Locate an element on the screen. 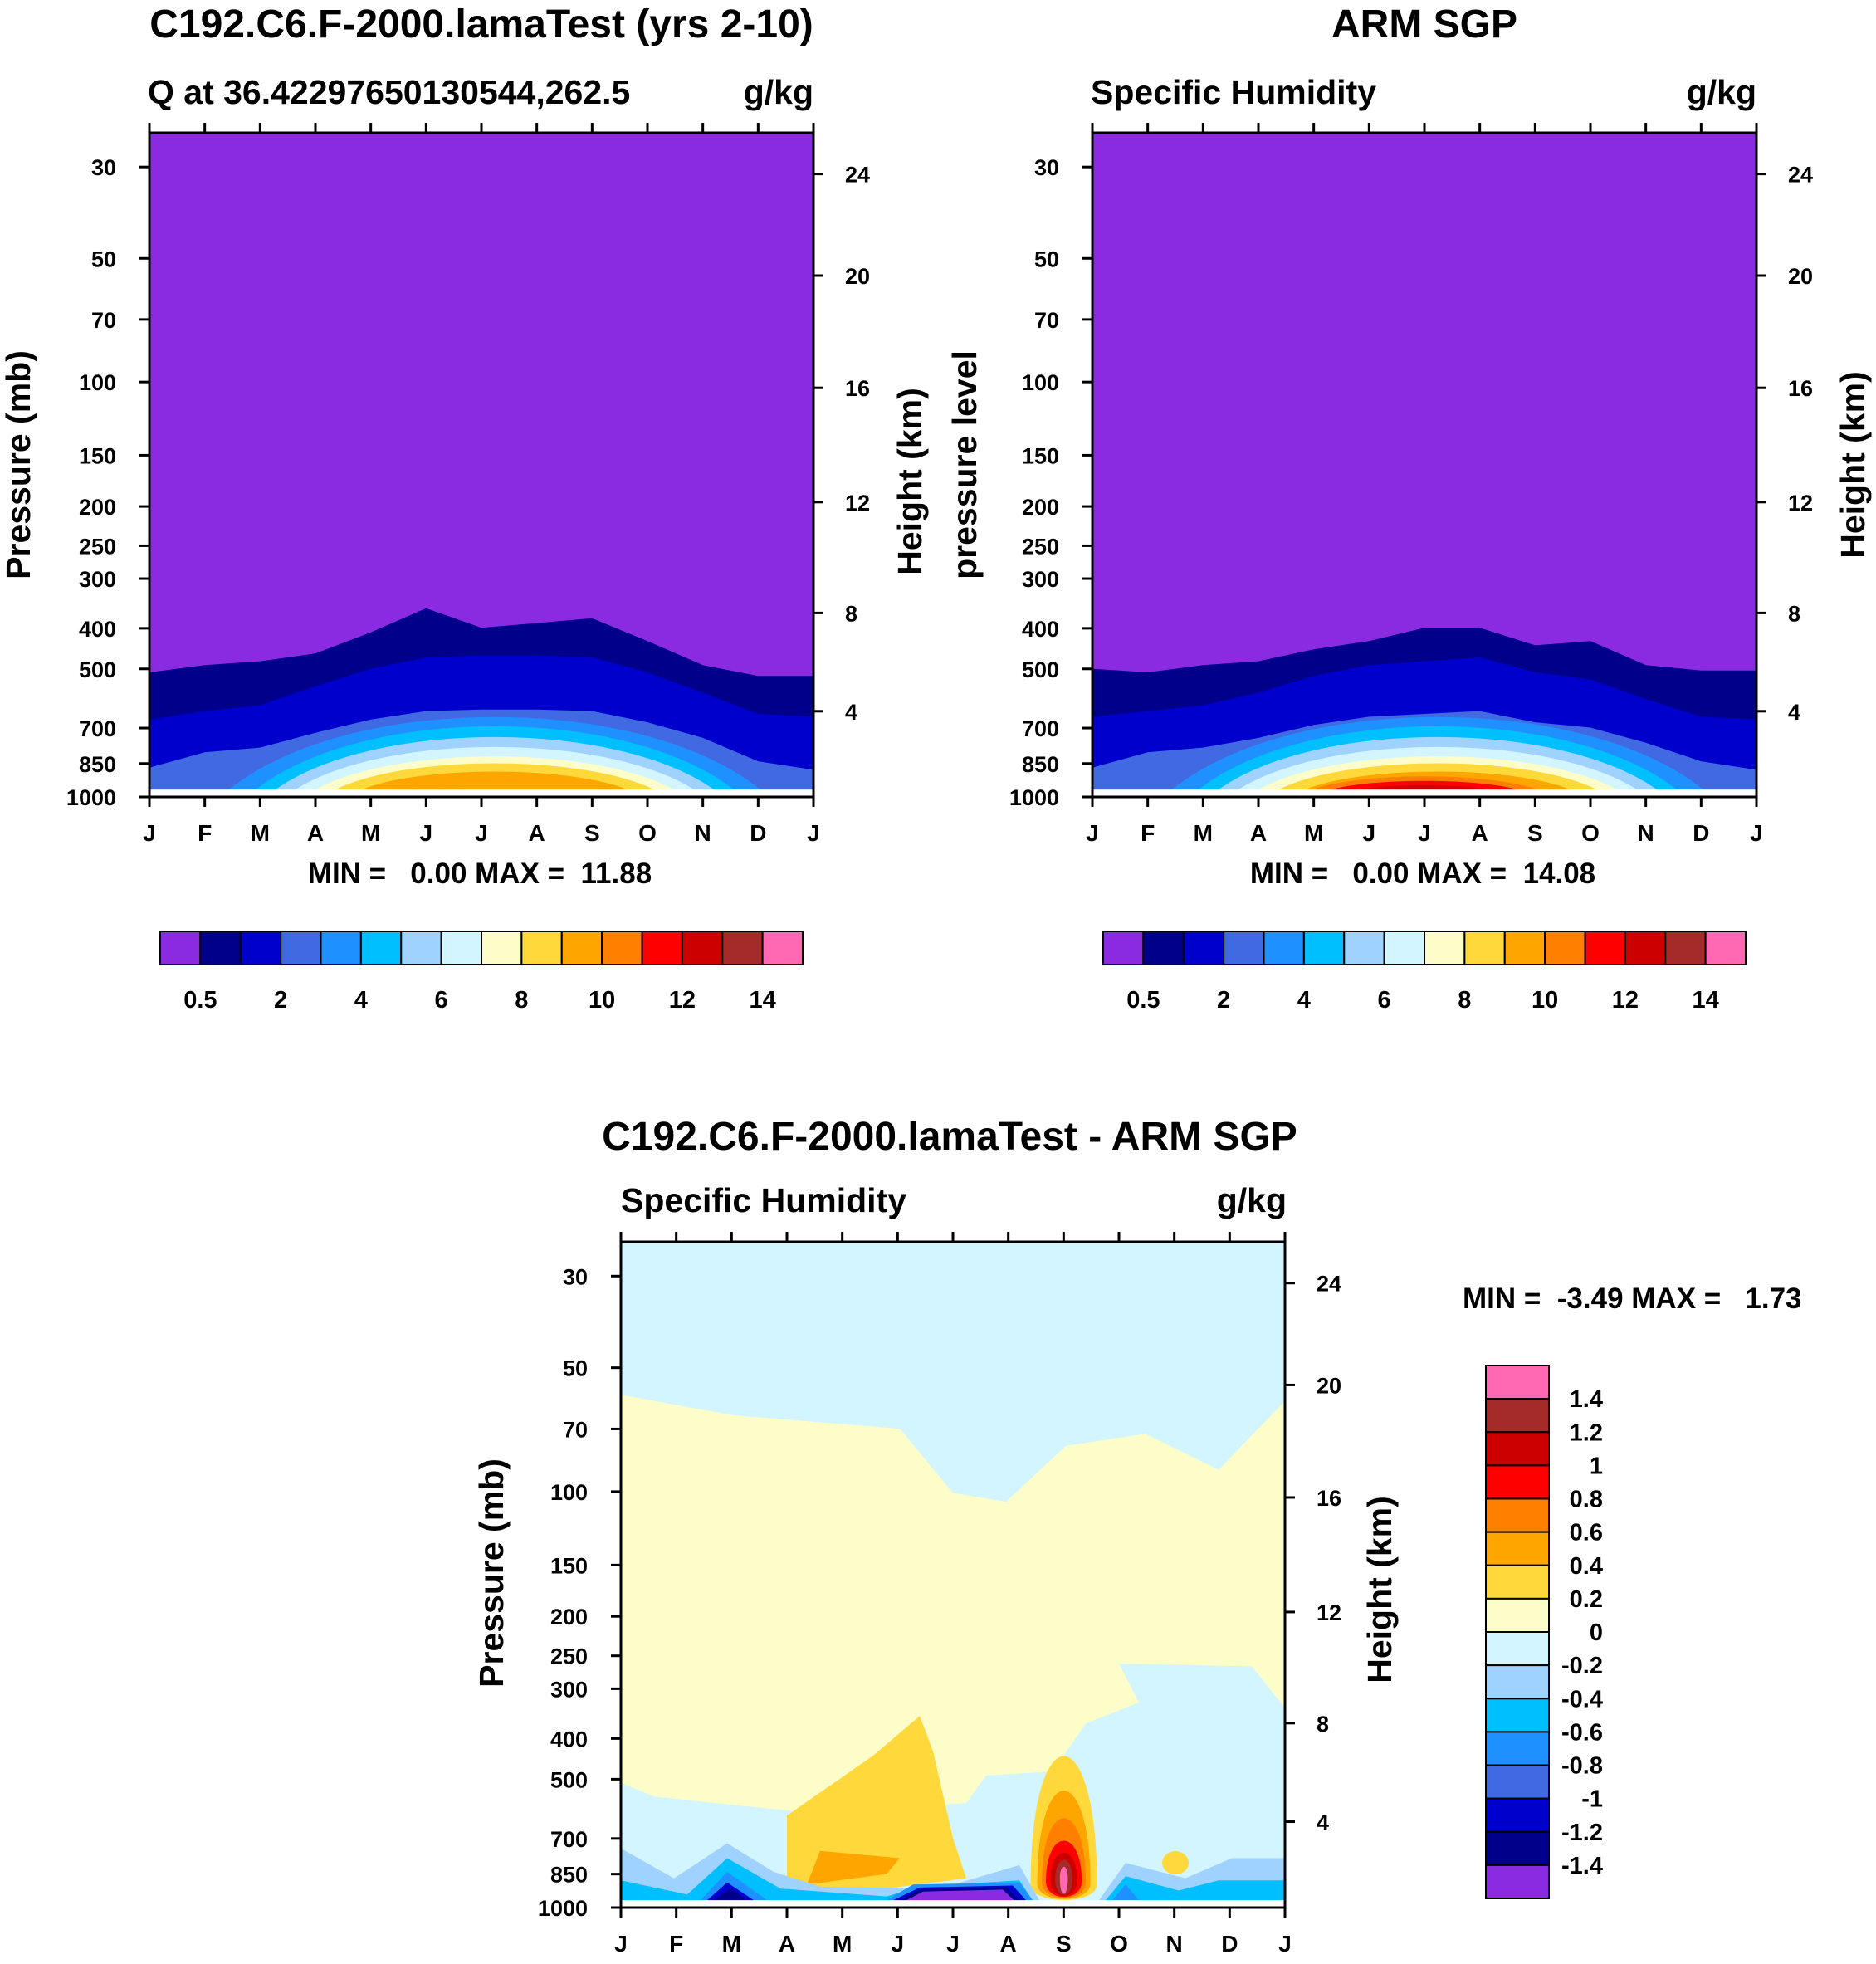 This screenshot has height=1964, width=1876. p1-colorbar-label: 2 is located at coordinates (280, 1001).